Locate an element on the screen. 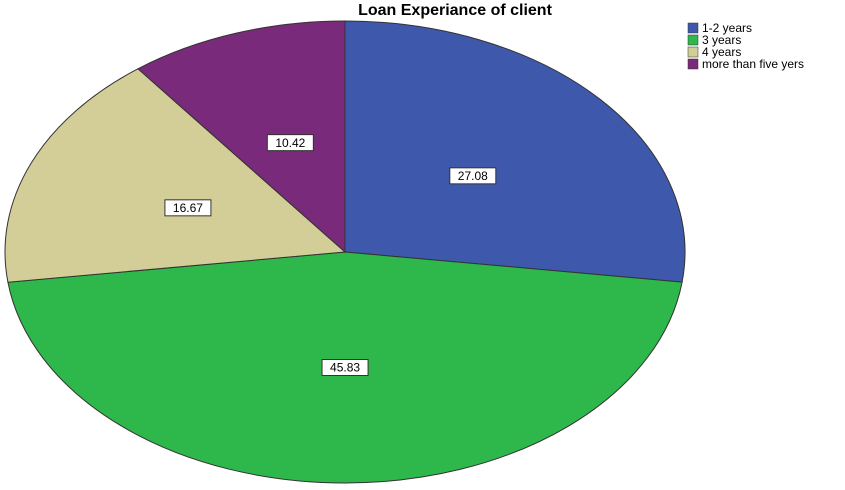  chart-title: Loan Experiance of client is located at coordinates (455, 10).